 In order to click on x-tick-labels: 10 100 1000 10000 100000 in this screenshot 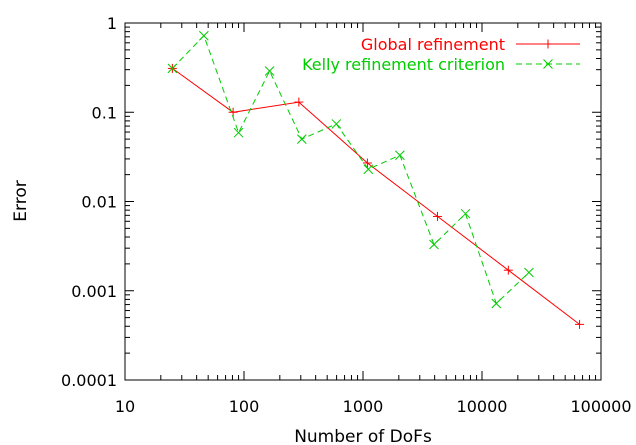, I will do `click(373, 406)`.